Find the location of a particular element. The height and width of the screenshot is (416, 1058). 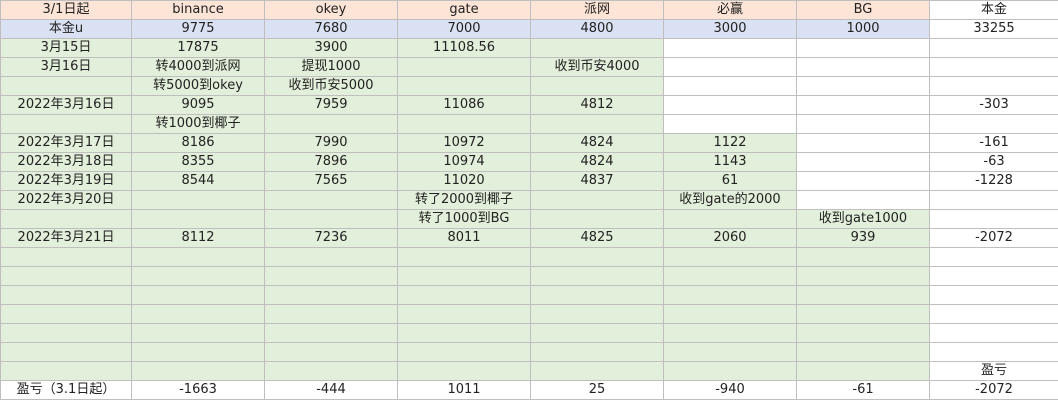

cell-r20-c5: -940 is located at coordinates (730, 390).